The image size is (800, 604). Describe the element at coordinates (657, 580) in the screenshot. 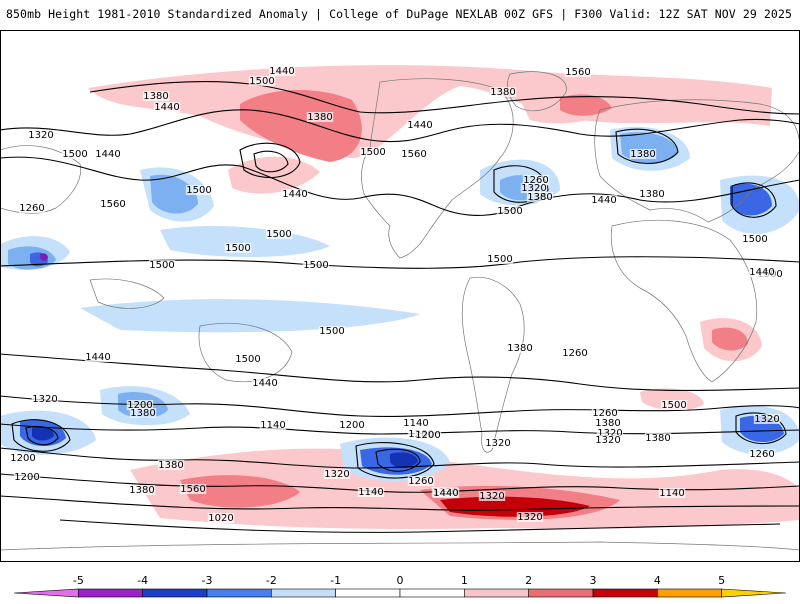

I see `colorbar-tick-label: 4` at that location.